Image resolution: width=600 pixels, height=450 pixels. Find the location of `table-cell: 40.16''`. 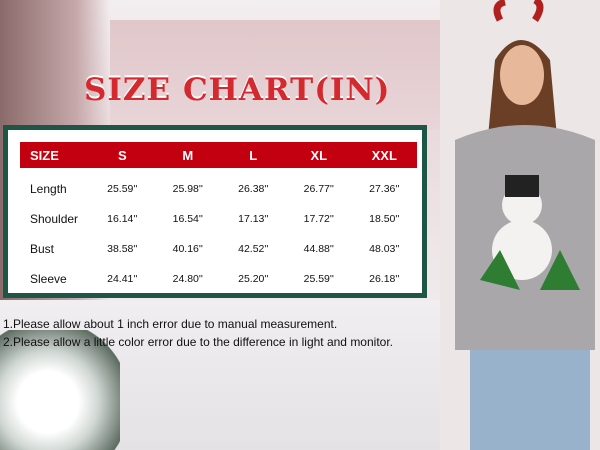

table-cell: 40.16'' is located at coordinates (187, 249).